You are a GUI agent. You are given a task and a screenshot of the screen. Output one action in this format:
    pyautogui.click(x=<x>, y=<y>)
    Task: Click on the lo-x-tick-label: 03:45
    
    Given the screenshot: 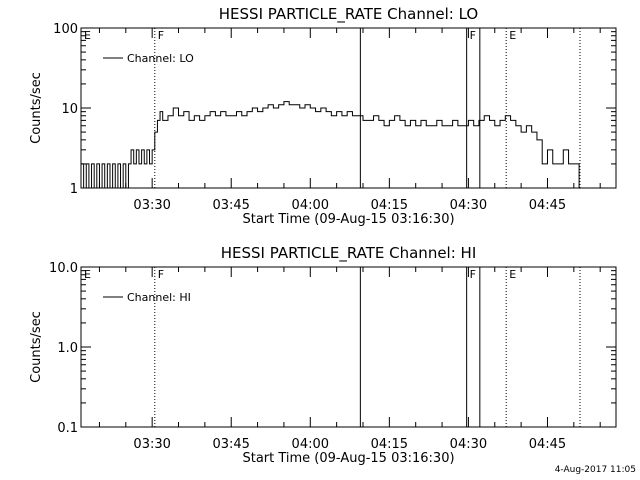 What is the action you would take?
    pyautogui.click(x=230, y=205)
    